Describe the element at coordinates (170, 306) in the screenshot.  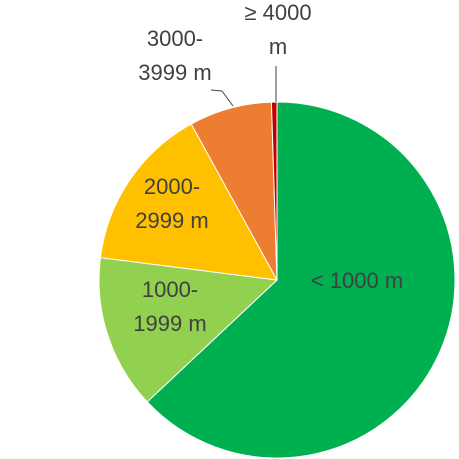
I see `slice-label: 1000-1999 m` at that location.